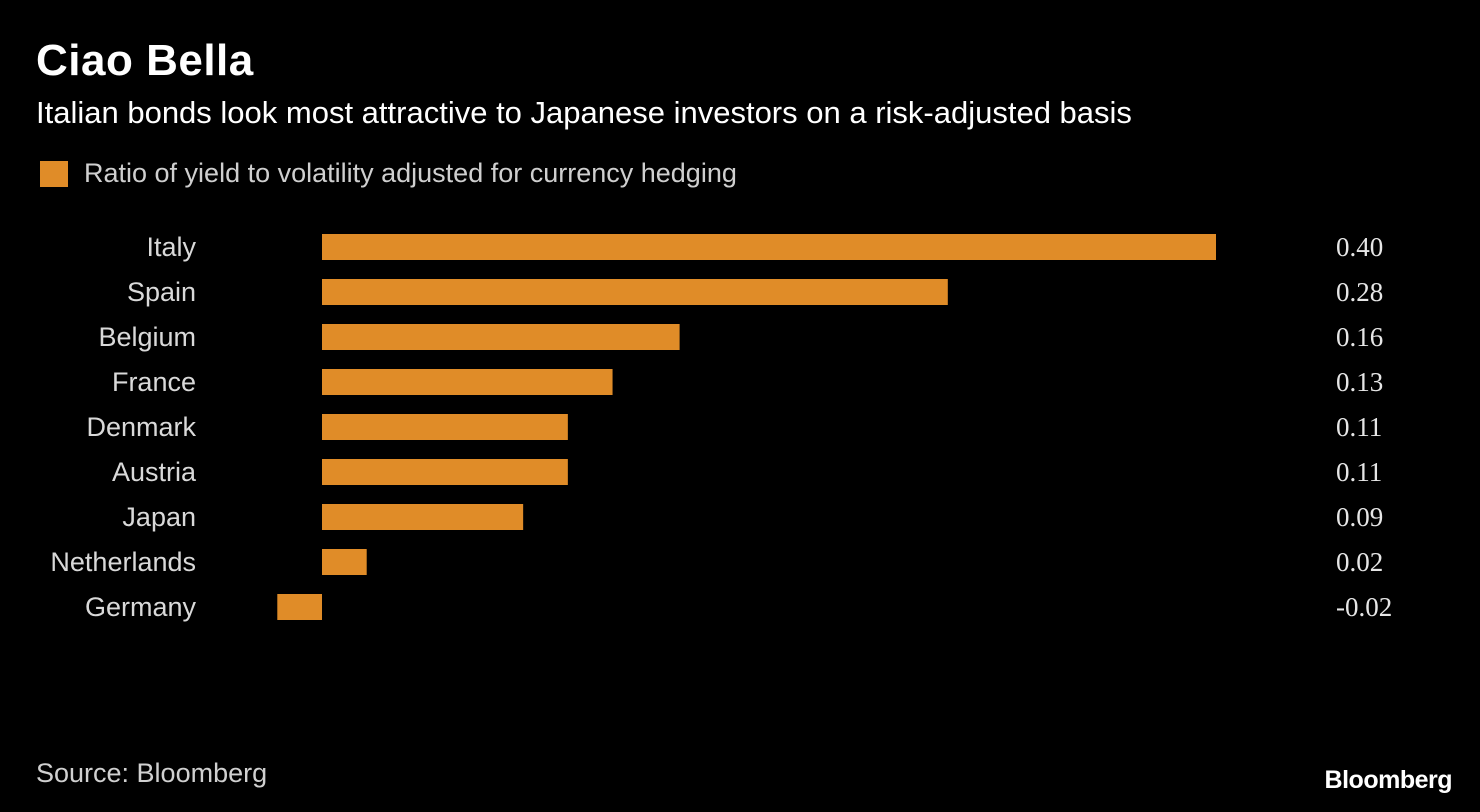 Image resolution: width=1480 pixels, height=812 pixels. Describe the element at coordinates (1359, 337) in the screenshot. I see `value-label: 0.16` at that location.